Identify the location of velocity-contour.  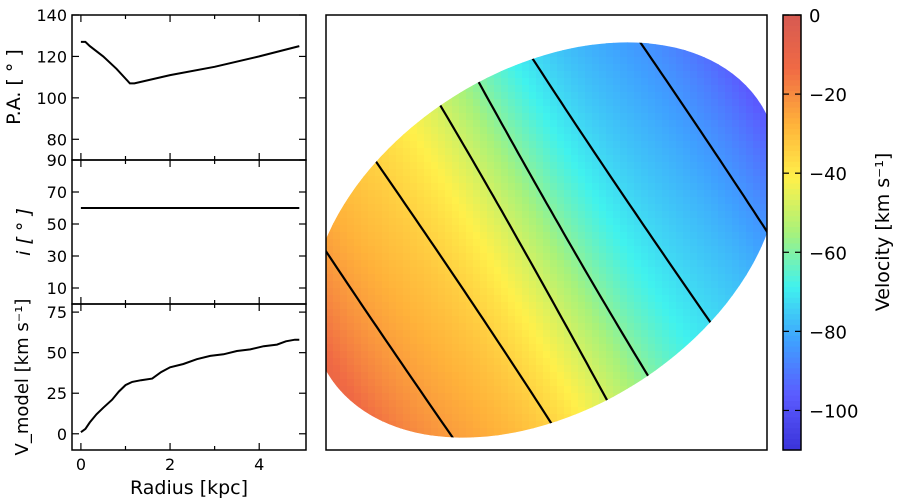
(344, 232).